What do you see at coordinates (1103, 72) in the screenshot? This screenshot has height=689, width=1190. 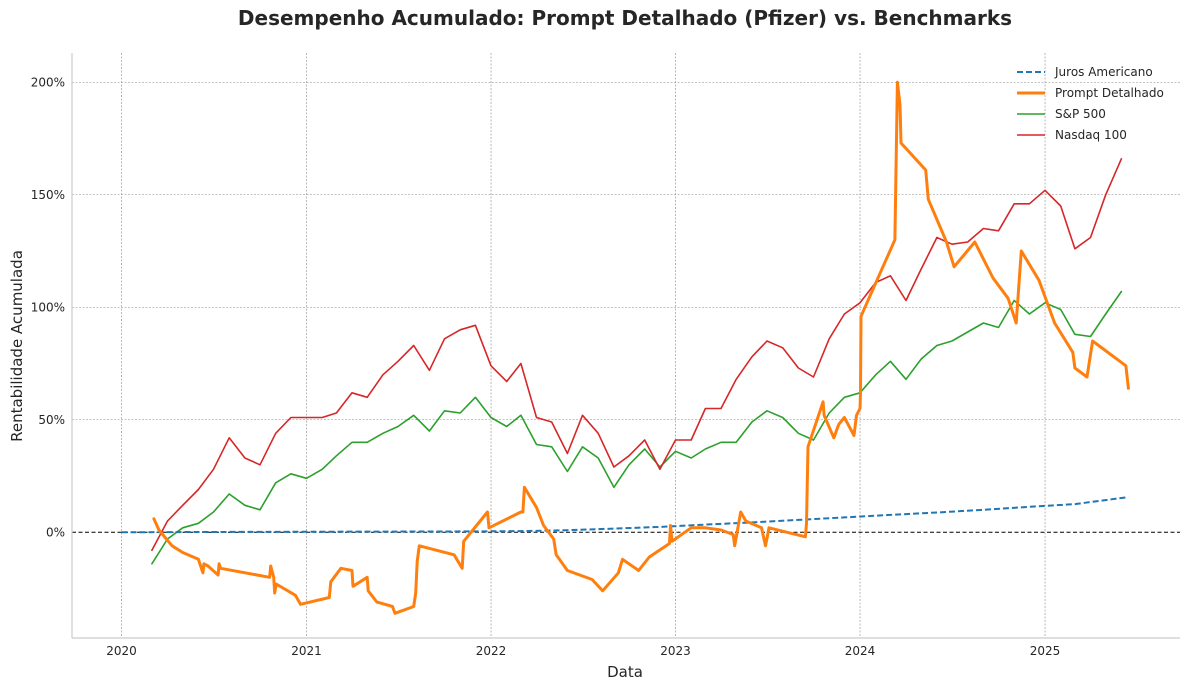 I see `legend-label-juros-americano: Juros Americano` at bounding box center [1103, 72].